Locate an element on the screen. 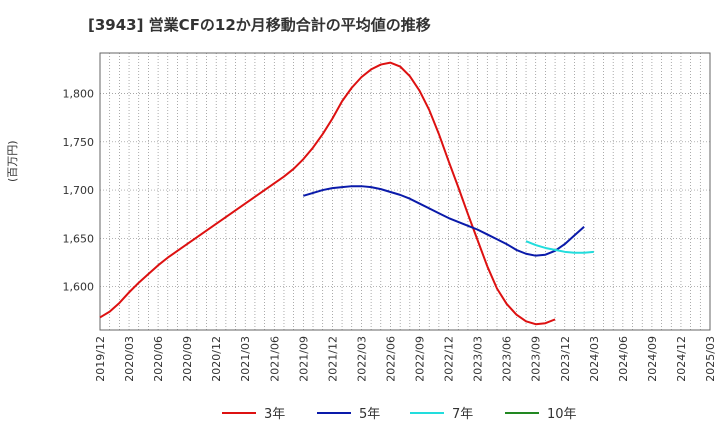  legend: 3年 5年 7年 10年 is located at coordinates (399, 414).